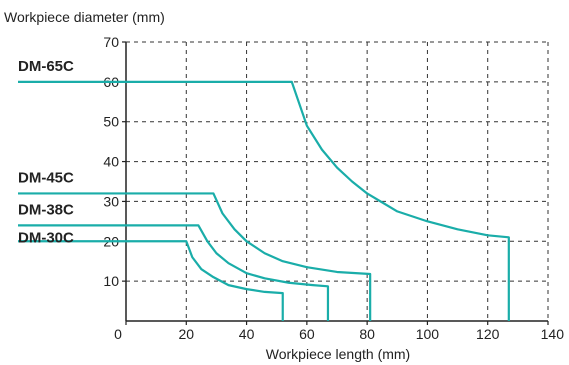 The width and height of the screenshot is (569, 365). I want to click on series-label-dm-65c: DM-65C, so click(46, 66).